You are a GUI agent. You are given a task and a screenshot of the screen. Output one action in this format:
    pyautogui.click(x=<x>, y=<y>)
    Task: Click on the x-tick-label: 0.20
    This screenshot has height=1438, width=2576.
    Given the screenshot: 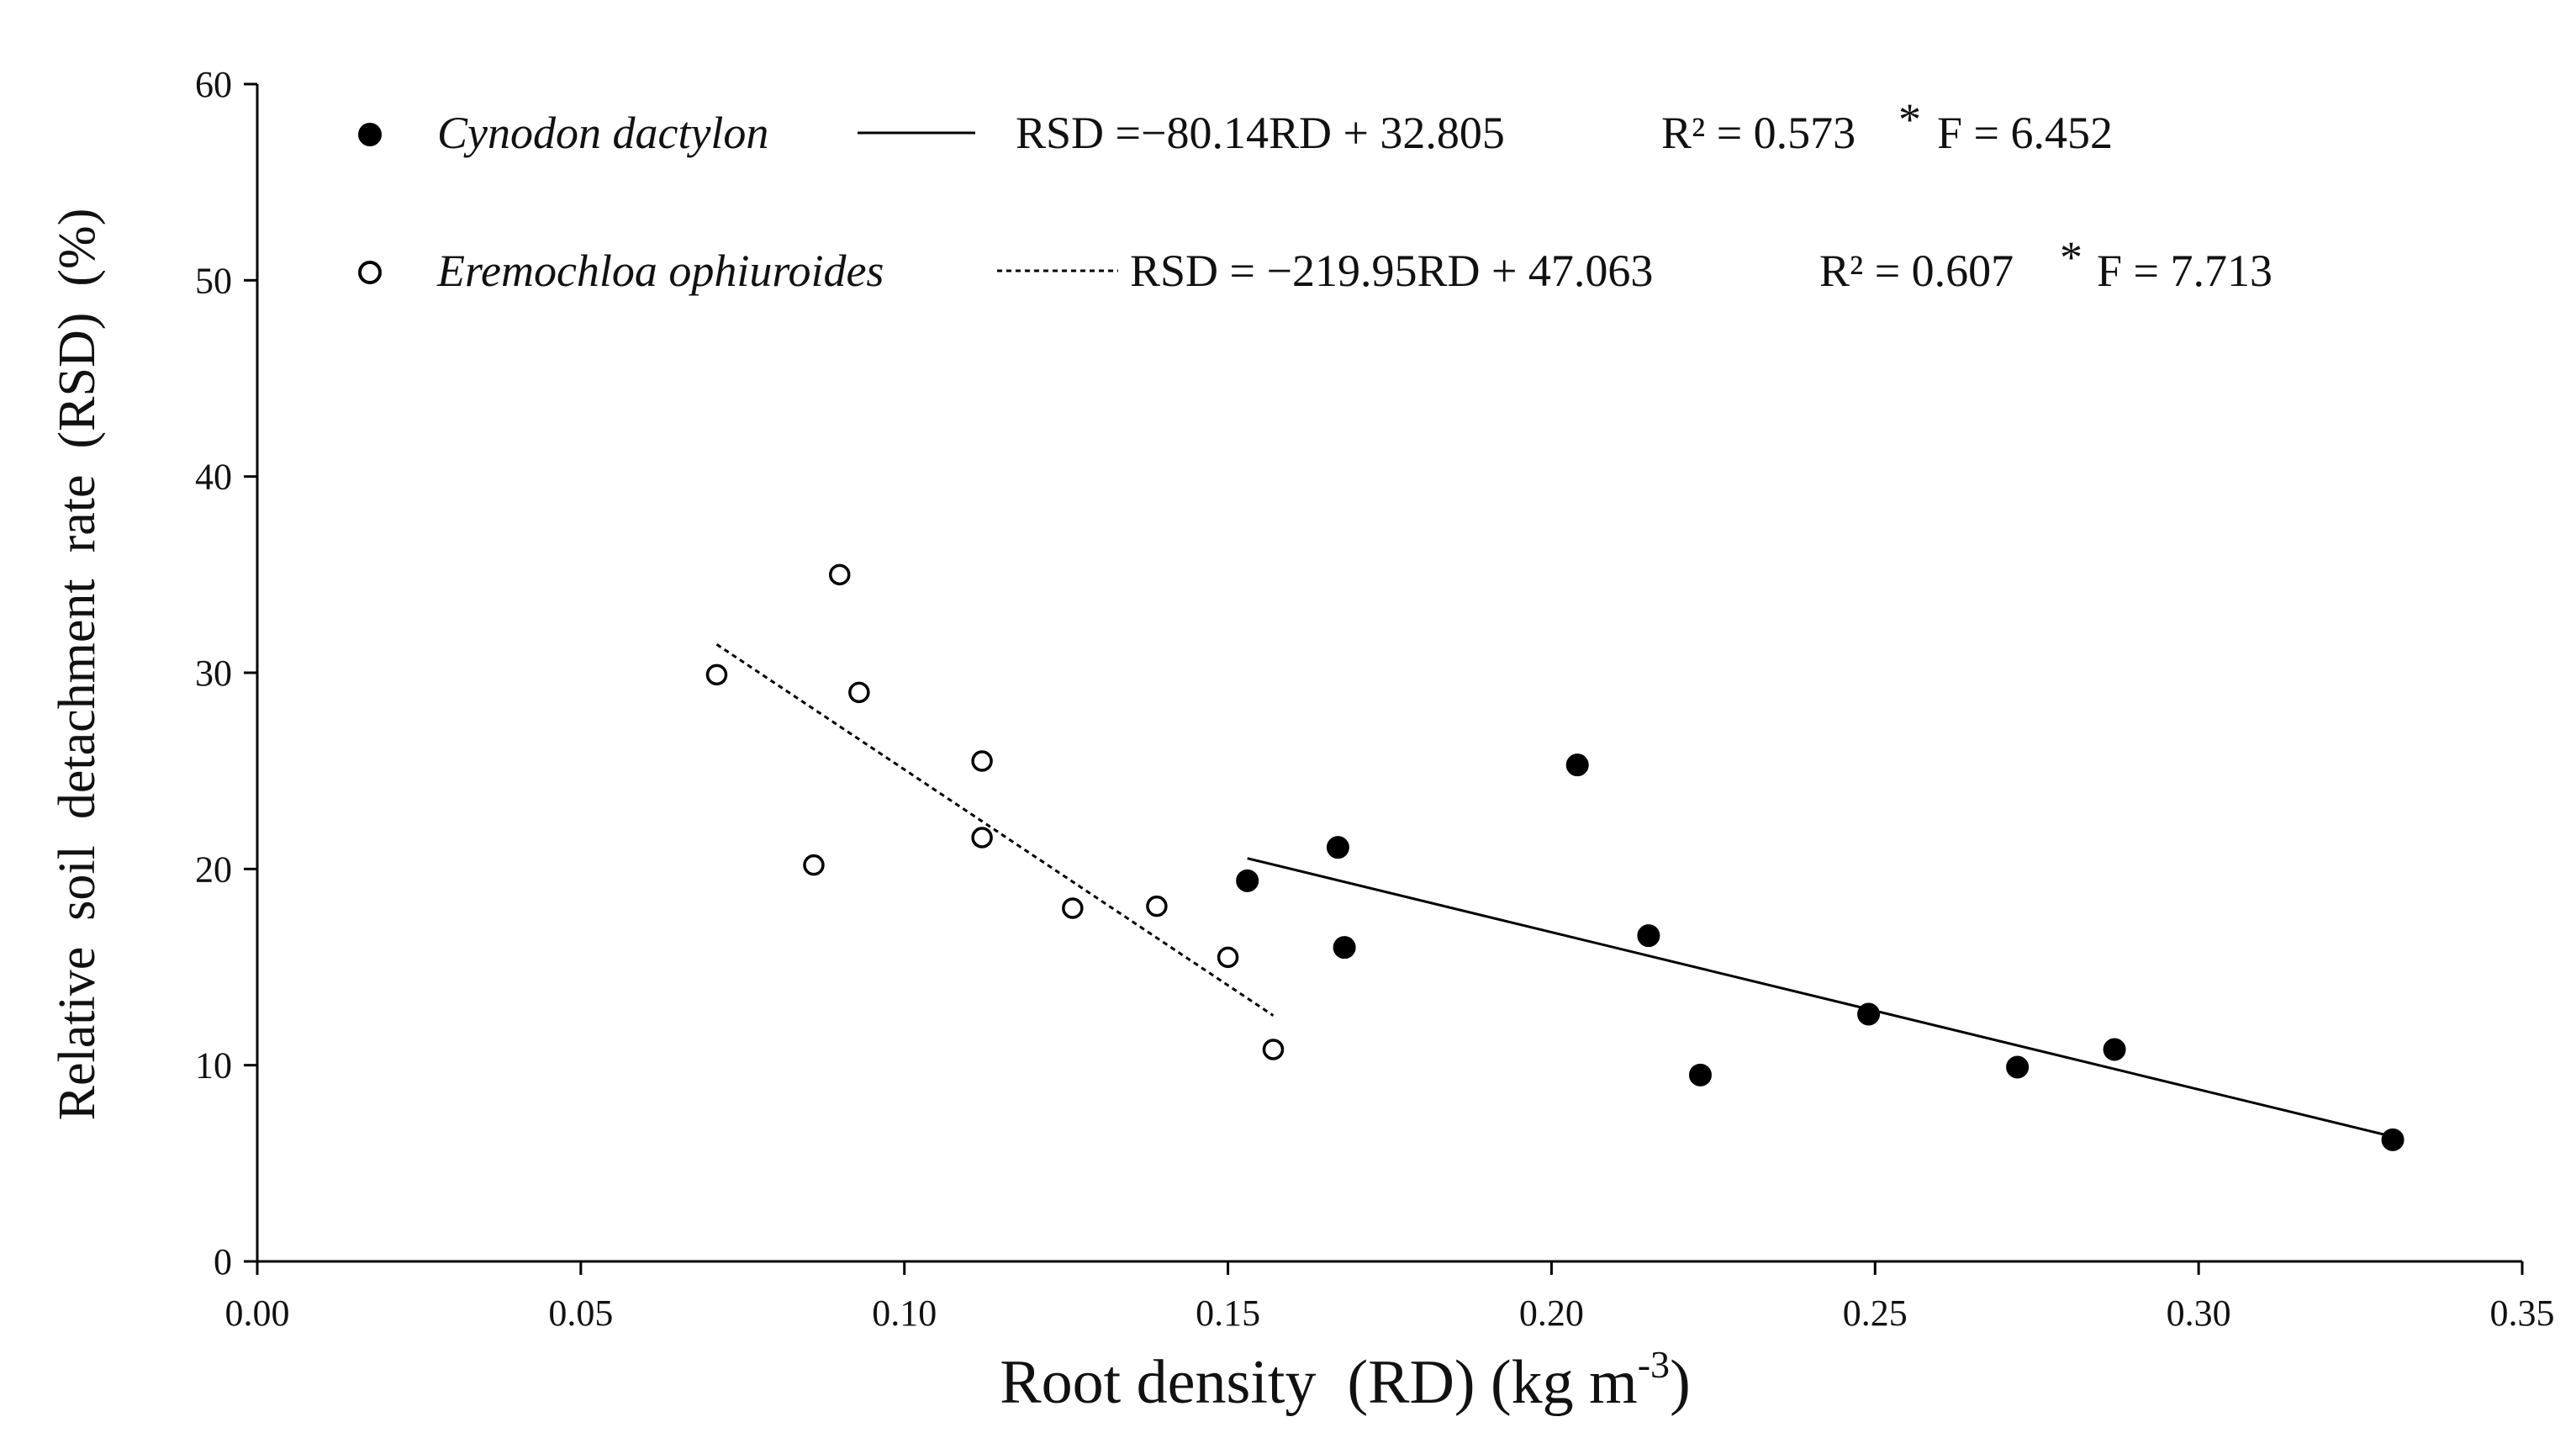 What is the action you would take?
    pyautogui.click(x=1551, y=1313)
    